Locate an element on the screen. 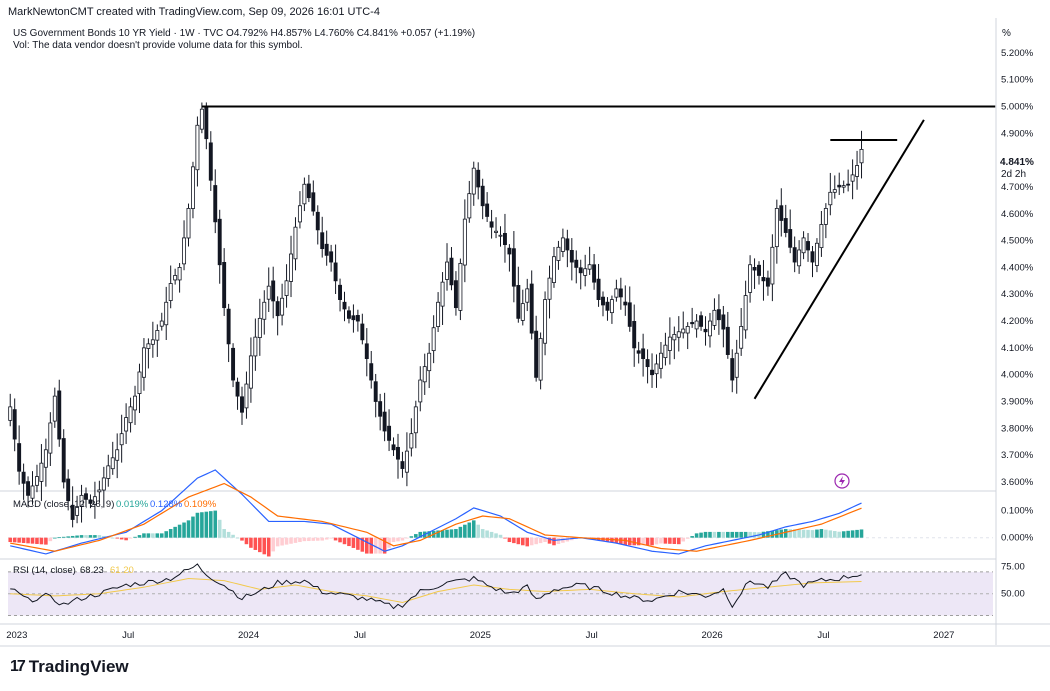  signal-line is located at coordinates (436, 517).